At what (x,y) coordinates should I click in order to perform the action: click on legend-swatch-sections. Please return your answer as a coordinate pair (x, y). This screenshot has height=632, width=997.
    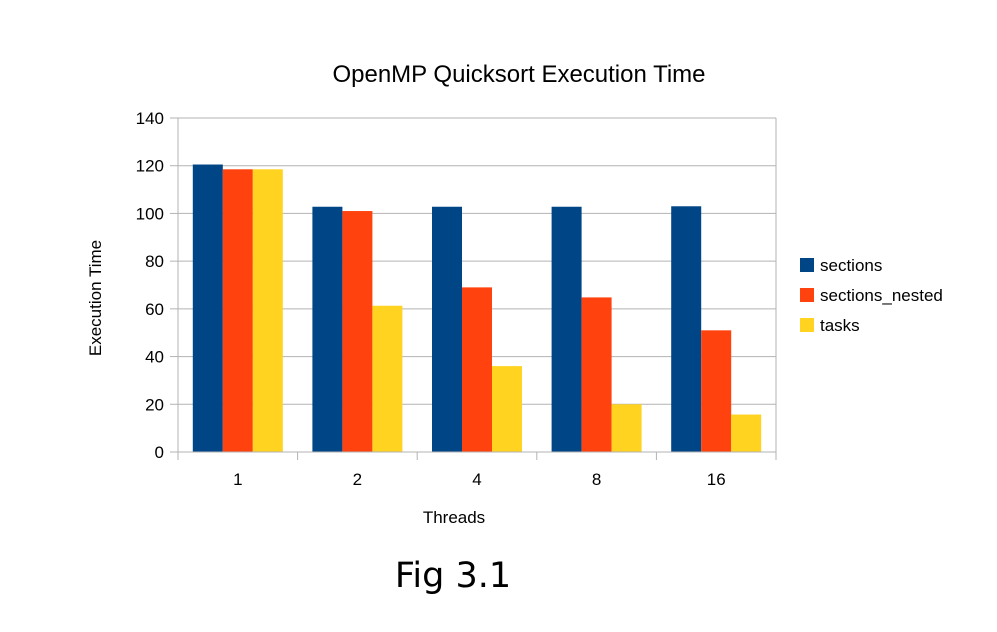
    Looking at the image, I should click on (807, 265).